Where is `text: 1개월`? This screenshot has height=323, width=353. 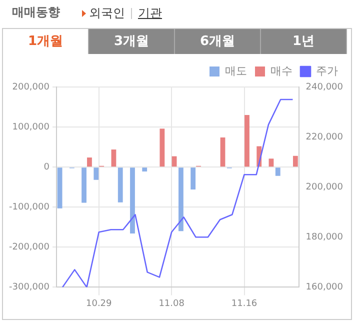
text: 1개월 is located at coordinates (46, 41).